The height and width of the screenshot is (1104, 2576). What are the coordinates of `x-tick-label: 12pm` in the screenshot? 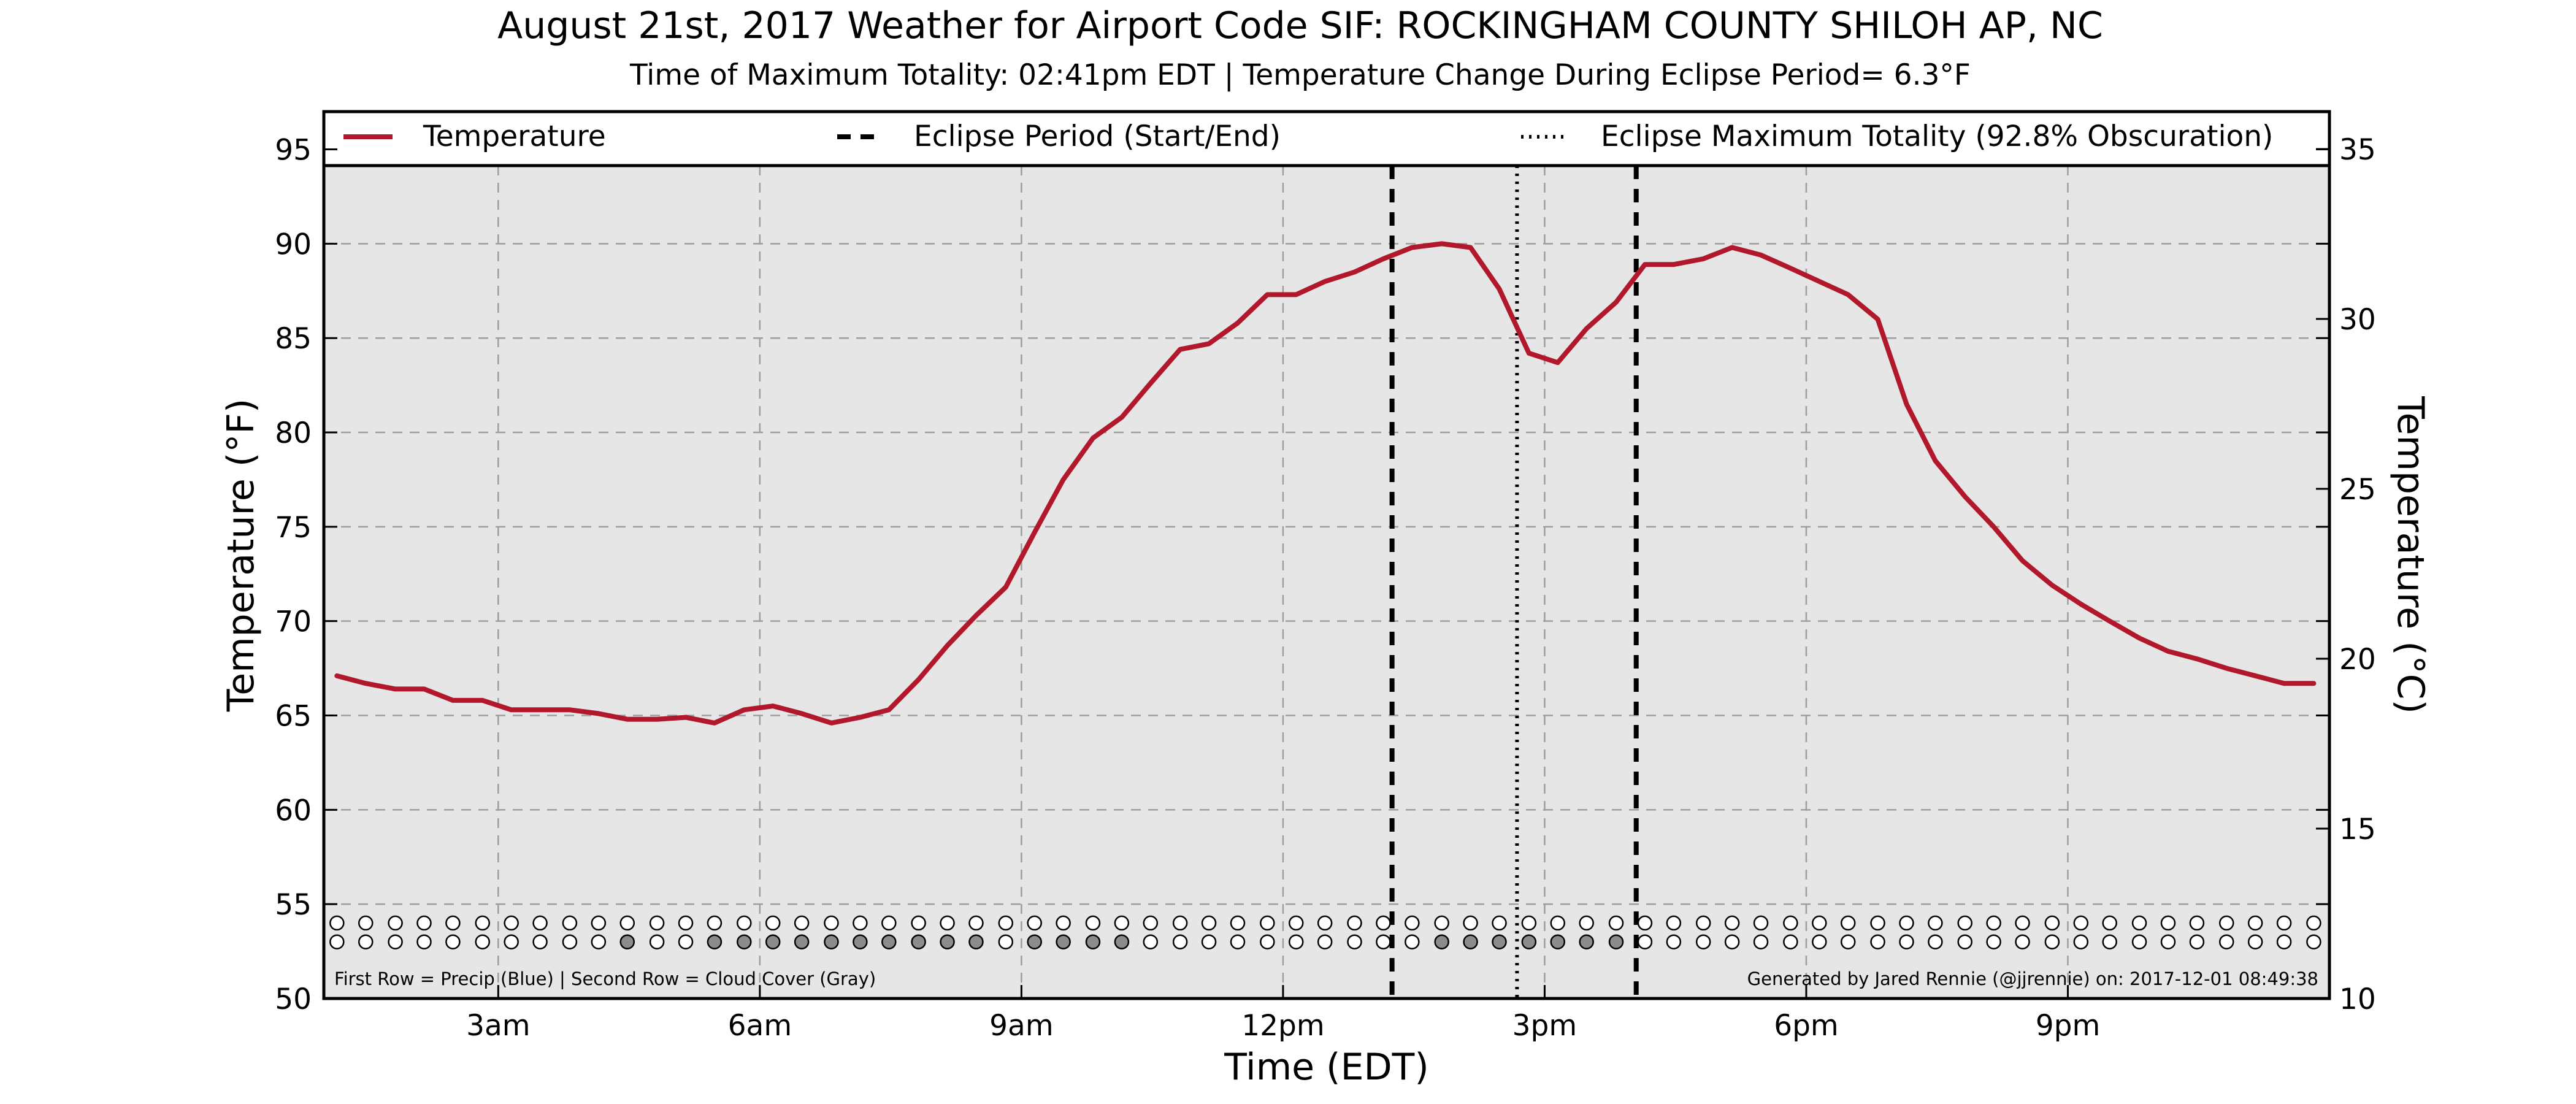 It's located at (1282, 1026).